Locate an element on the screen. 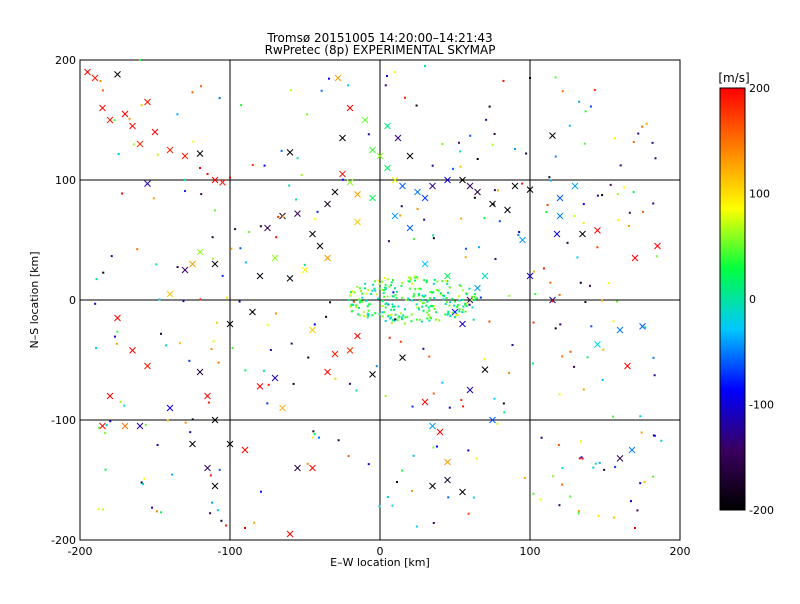 The height and width of the screenshot is (604, 800). x-axis-ticks: -200 -100 0 100 200 is located at coordinates (379, 551).